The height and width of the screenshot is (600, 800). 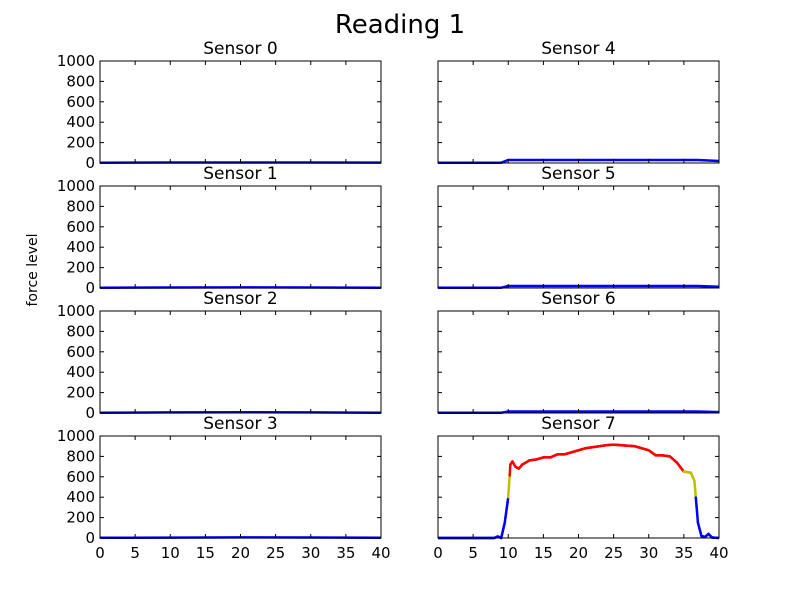 I want to click on subplot-title: Sensor 6, so click(x=578, y=299).